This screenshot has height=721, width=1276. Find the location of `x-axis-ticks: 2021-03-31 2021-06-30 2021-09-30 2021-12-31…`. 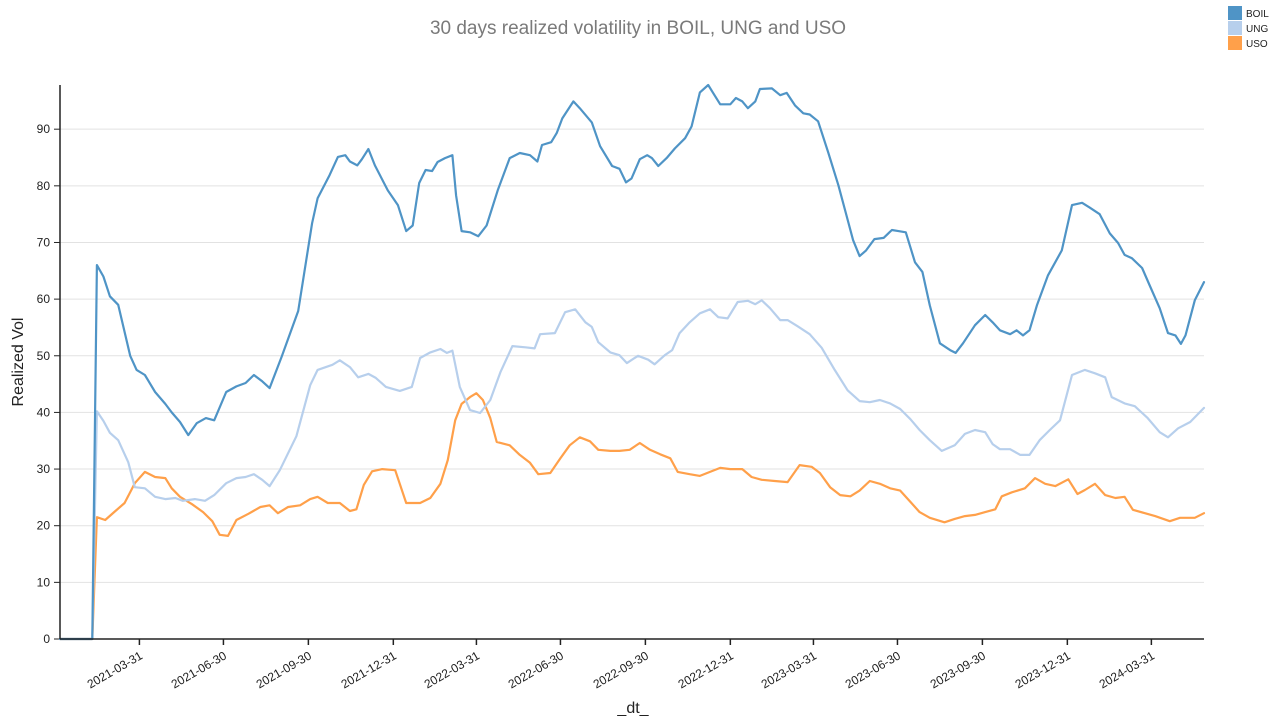

x-axis-ticks: 2021-03-31 2021-06-30 2021-09-30 2021-12-31… is located at coordinates (621, 665).